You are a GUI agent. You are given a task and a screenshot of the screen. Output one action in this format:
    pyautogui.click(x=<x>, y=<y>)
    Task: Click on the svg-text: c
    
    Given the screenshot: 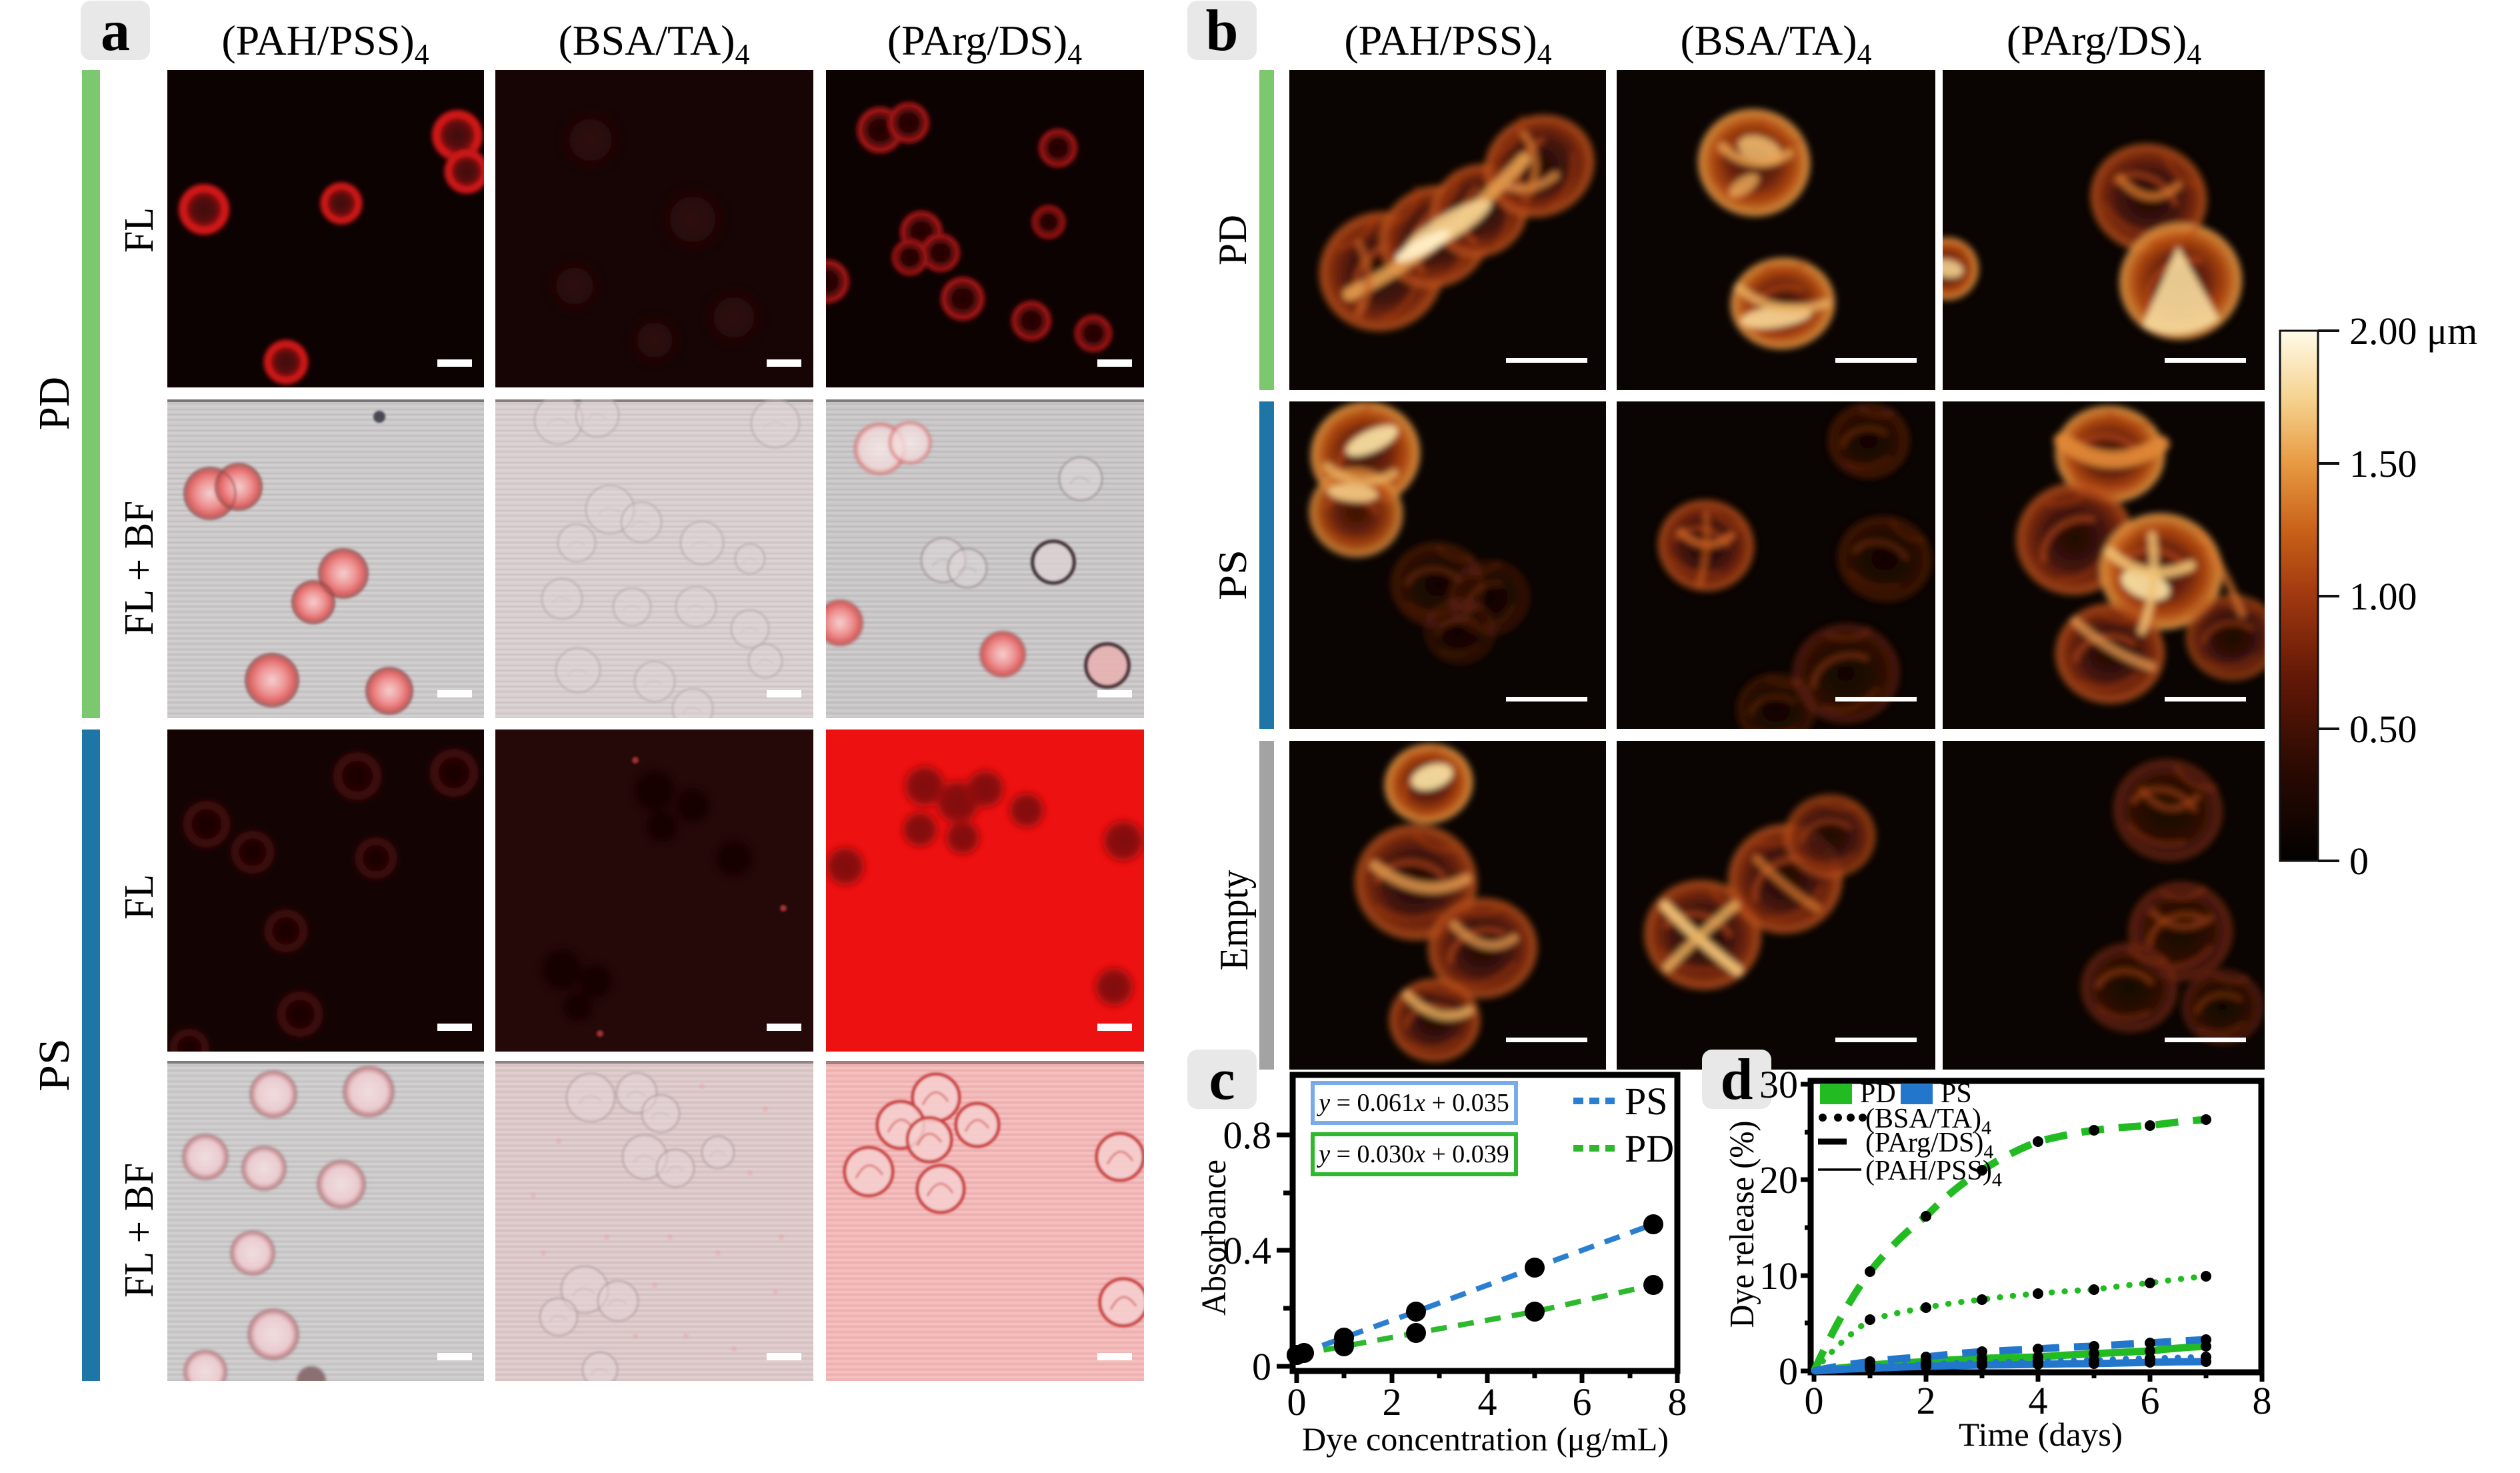 What is the action you would take?
    pyautogui.click(x=1222, y=1080)
    